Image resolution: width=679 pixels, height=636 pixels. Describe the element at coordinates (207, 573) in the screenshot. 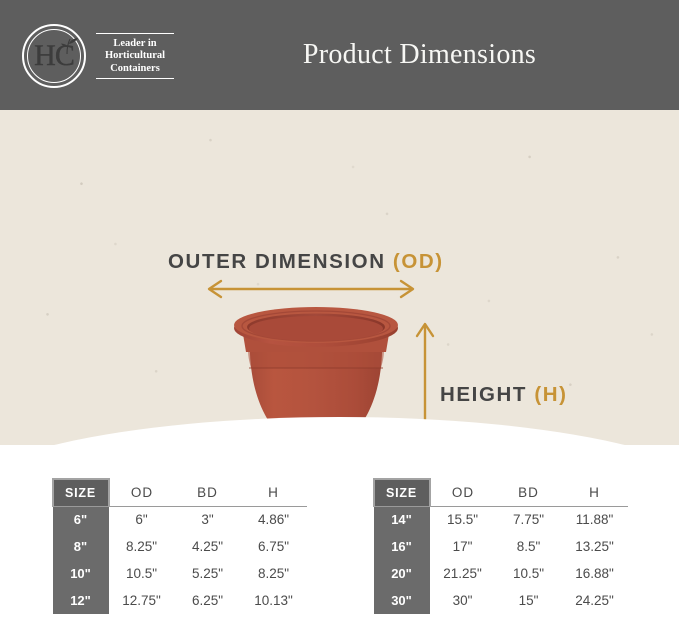

I see `cell-bd: 5.25"` at that location.